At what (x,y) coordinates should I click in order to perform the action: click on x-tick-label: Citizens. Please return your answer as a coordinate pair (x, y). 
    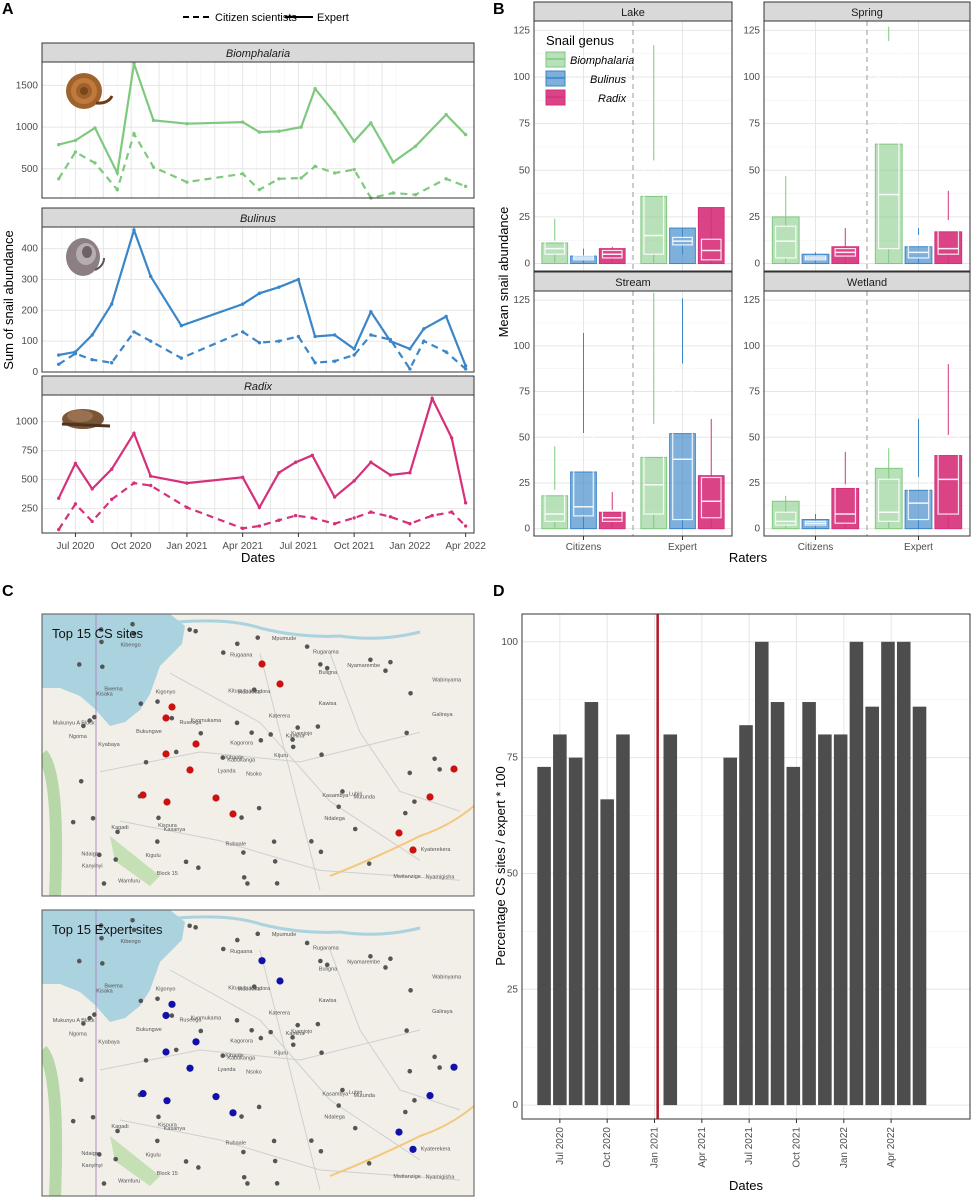
    Looking at the image, I should click on (584, 547).